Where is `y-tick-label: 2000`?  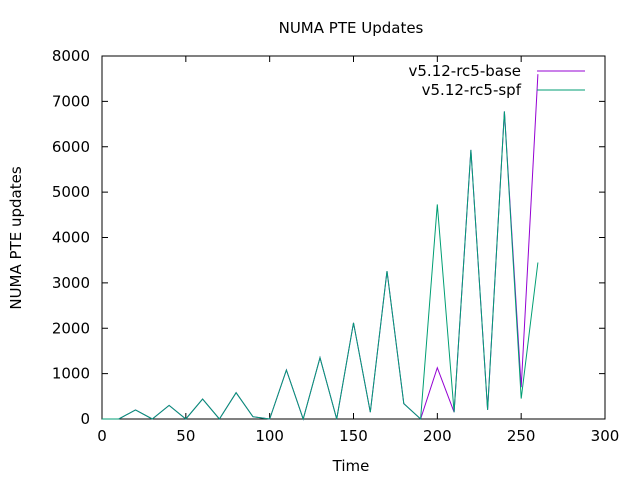
y-tick-label: 2000 is located at coordinates (71, 328).